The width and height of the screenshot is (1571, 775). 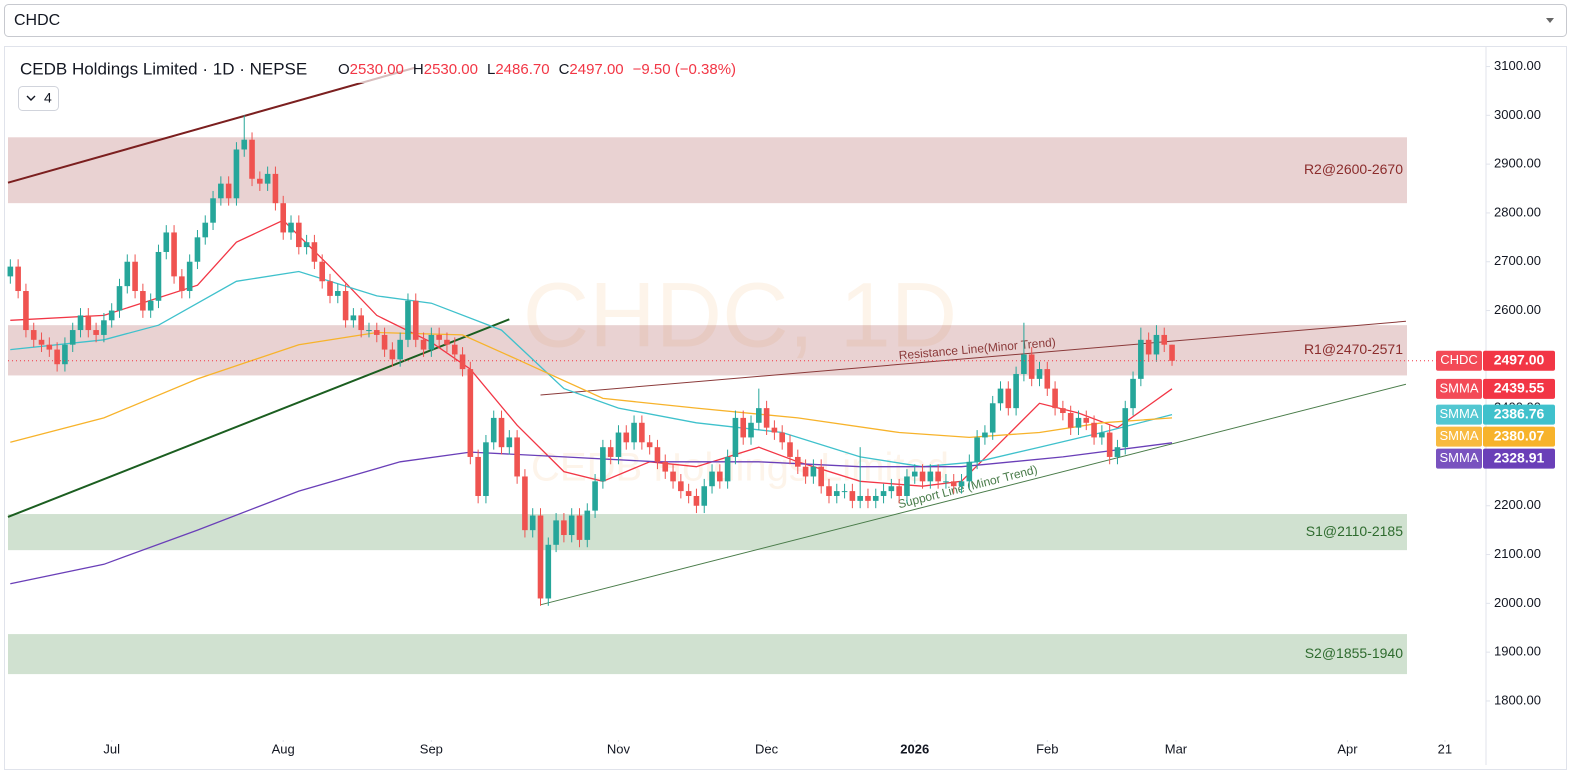 I want to click on x-tick-label: Jul, so click(x=111, y=748).